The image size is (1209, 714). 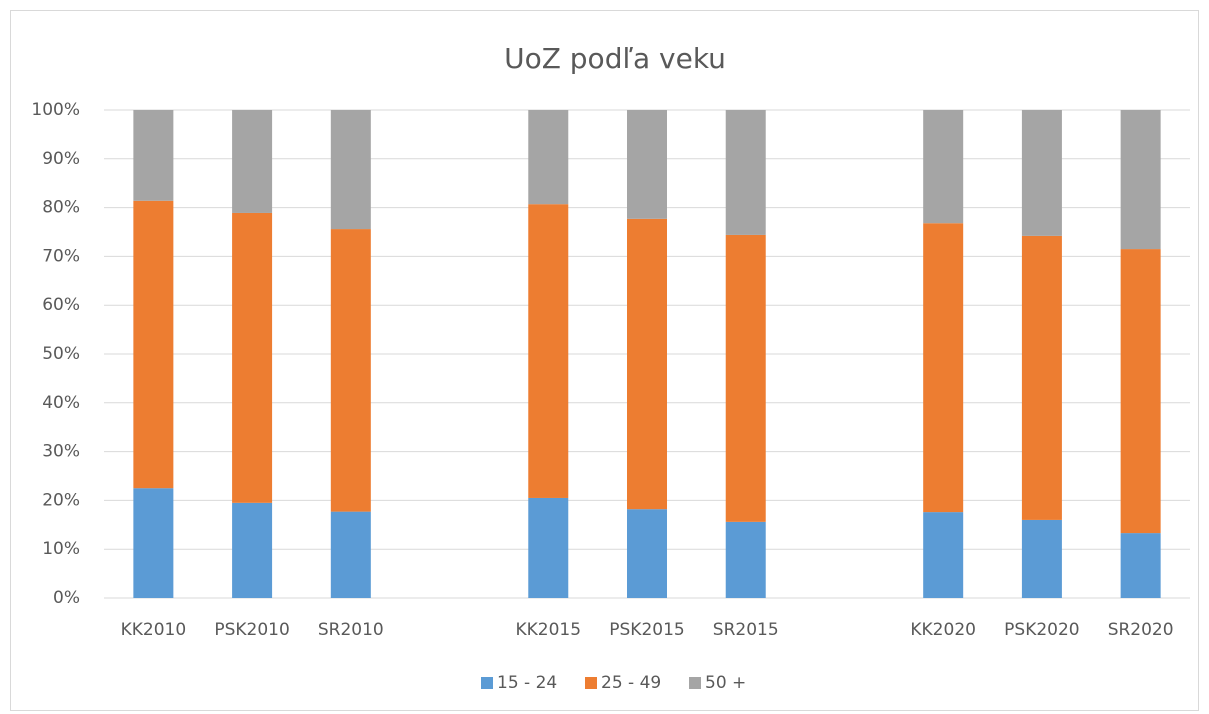 What do you see at coordinates (61, 208) in the screenshot?
I see `y-tick-label: 80%` at bounding box center [61, 208].